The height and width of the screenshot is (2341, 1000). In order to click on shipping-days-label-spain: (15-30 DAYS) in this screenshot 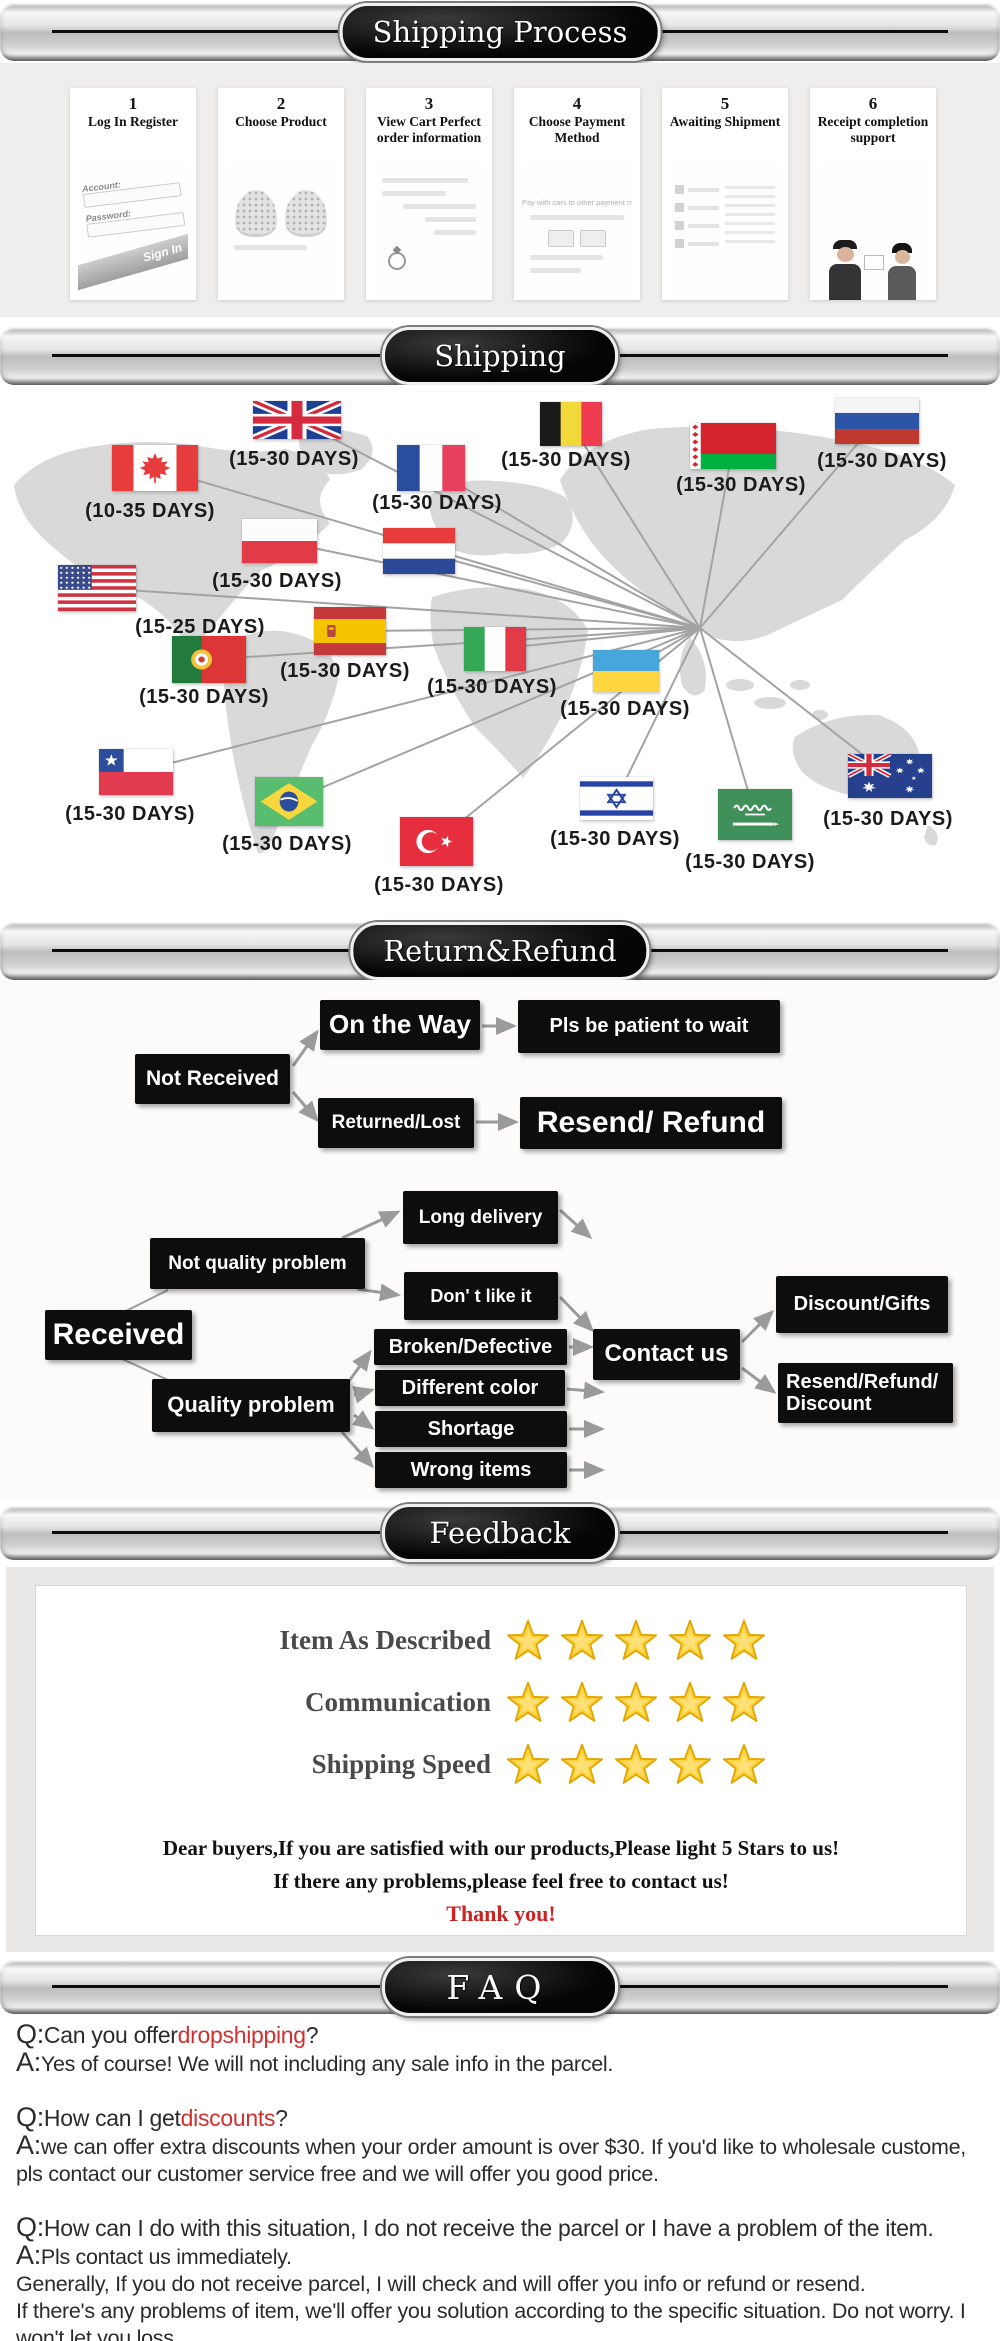, I will do `click(345, 671)`.